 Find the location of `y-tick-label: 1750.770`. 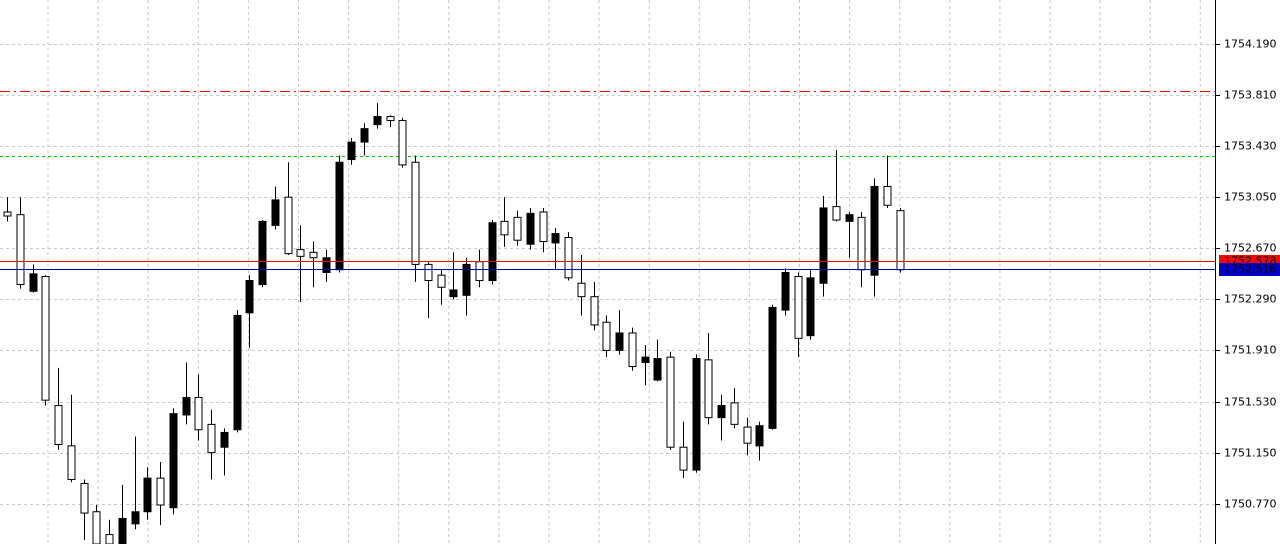

y-tick-label: 1750.770 is located at coordinates (1250, 504).